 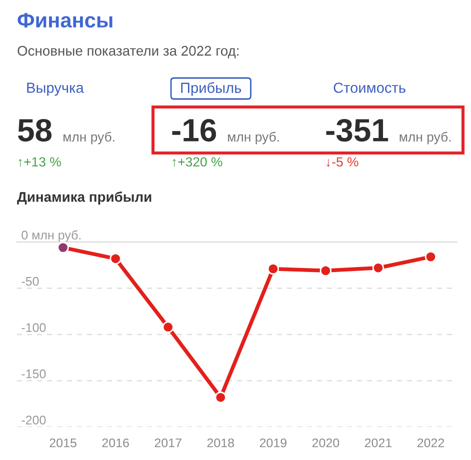 I want to click on x-tick-label: 2020, so click(x=326, y=443).